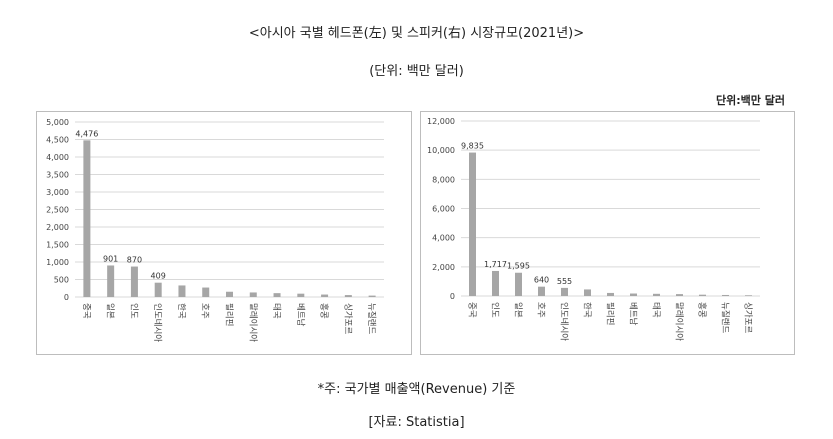  I want to click on y-tick-label: 4,500, so click(57, 140).